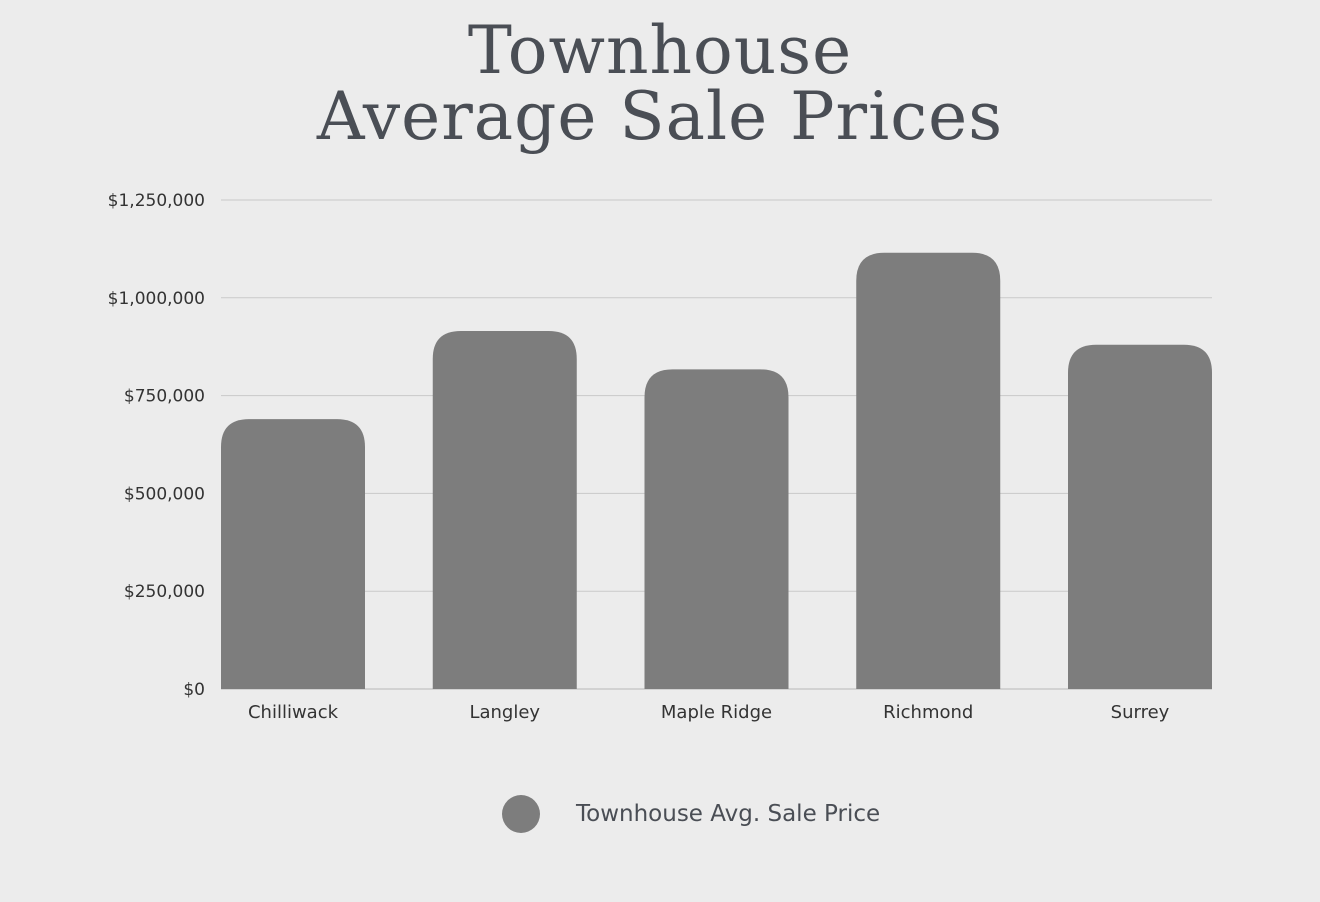 The height and width of the screenshot is (902, 1320). I want to click on legend: Townhouse Avg. Sale Price, so click(691, 814).